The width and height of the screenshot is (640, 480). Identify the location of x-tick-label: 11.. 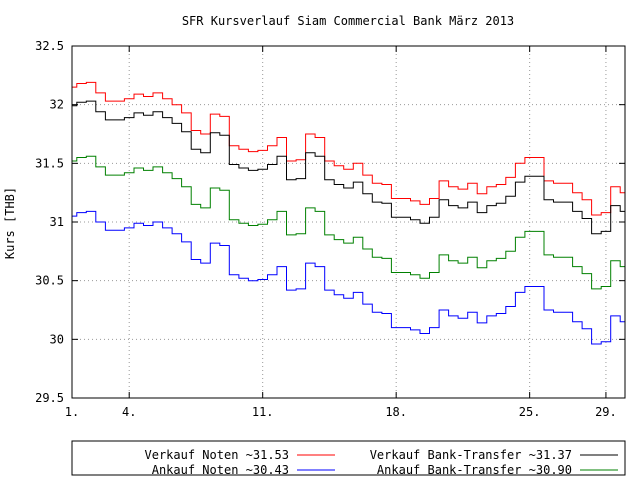
(263, 412).